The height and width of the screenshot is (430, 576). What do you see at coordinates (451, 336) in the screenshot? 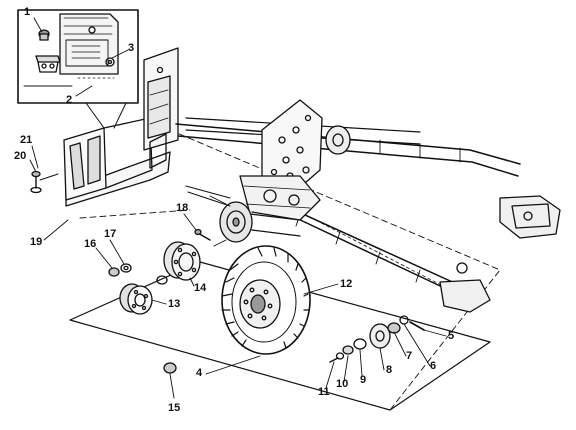
I see `callout-5: 5` at bounding box center [451, 336].